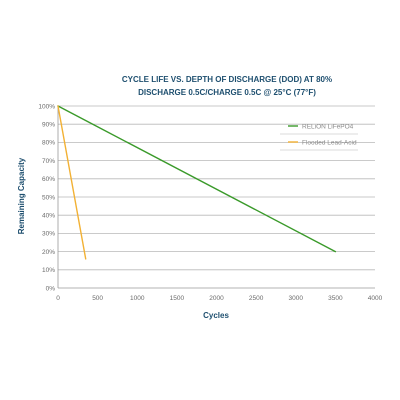 The image size is (400, 400). Describe the element at coordinates (227, 92) in the screenshot. I see `chart-title-line-2: DISCHARGE 0.5C/CHARGE 0.5C @ 25°C (77°F)` at that location.